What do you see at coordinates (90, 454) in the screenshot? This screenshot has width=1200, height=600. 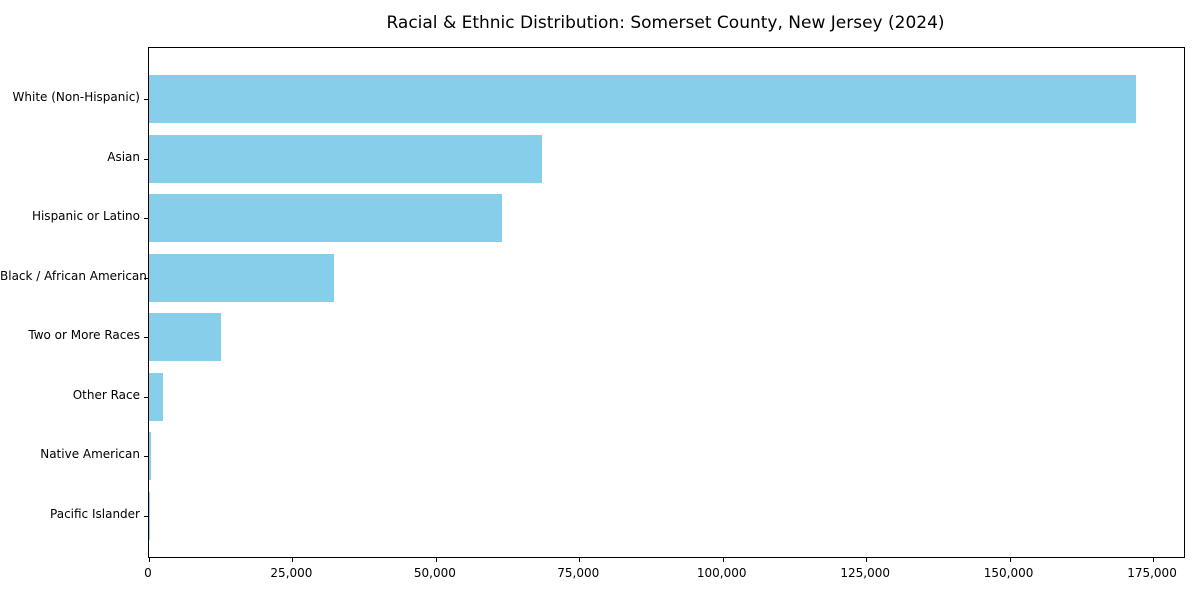 I see `y-axis-label: Native American` at bounding box center [90, 454].